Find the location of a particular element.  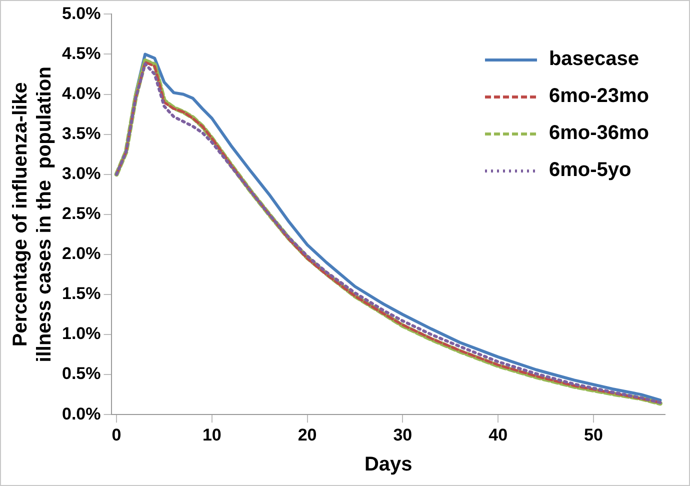

legend-label: 6mo-23mo is located at coordinates (598, 96).